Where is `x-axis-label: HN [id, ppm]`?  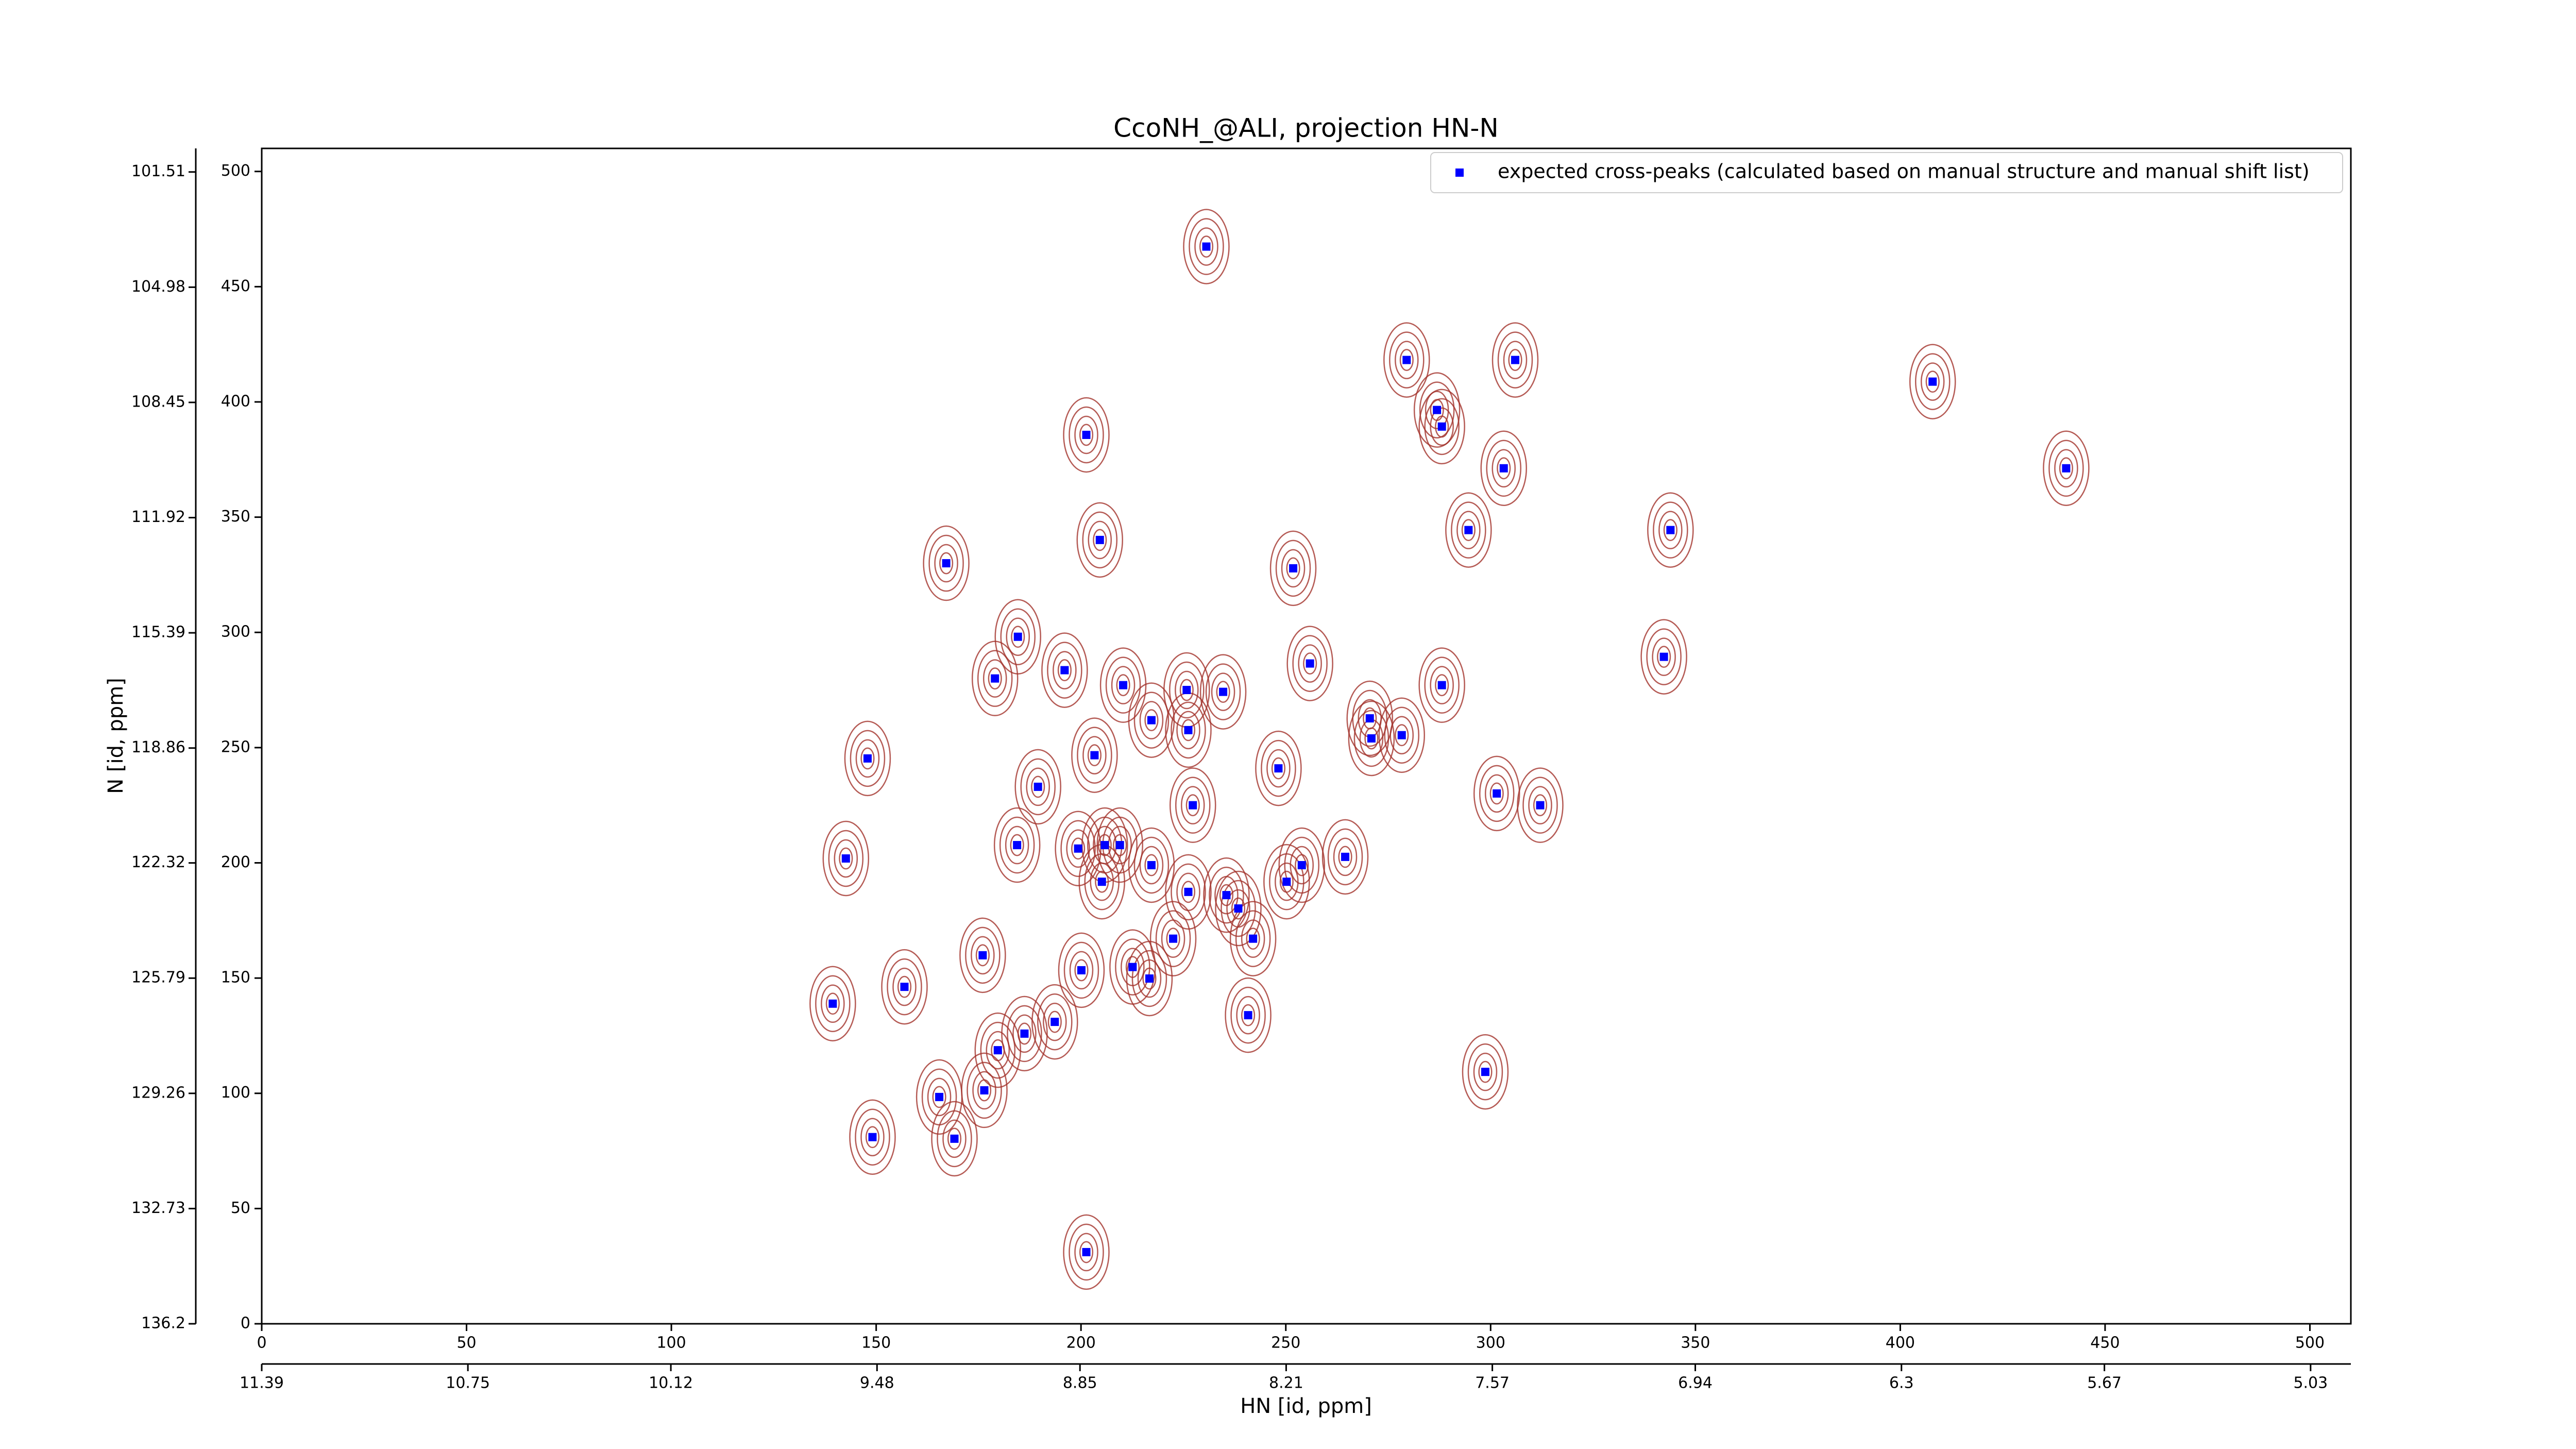
x-axis-label: HN [id, ppm] is located at coordinates (1306, 1406).